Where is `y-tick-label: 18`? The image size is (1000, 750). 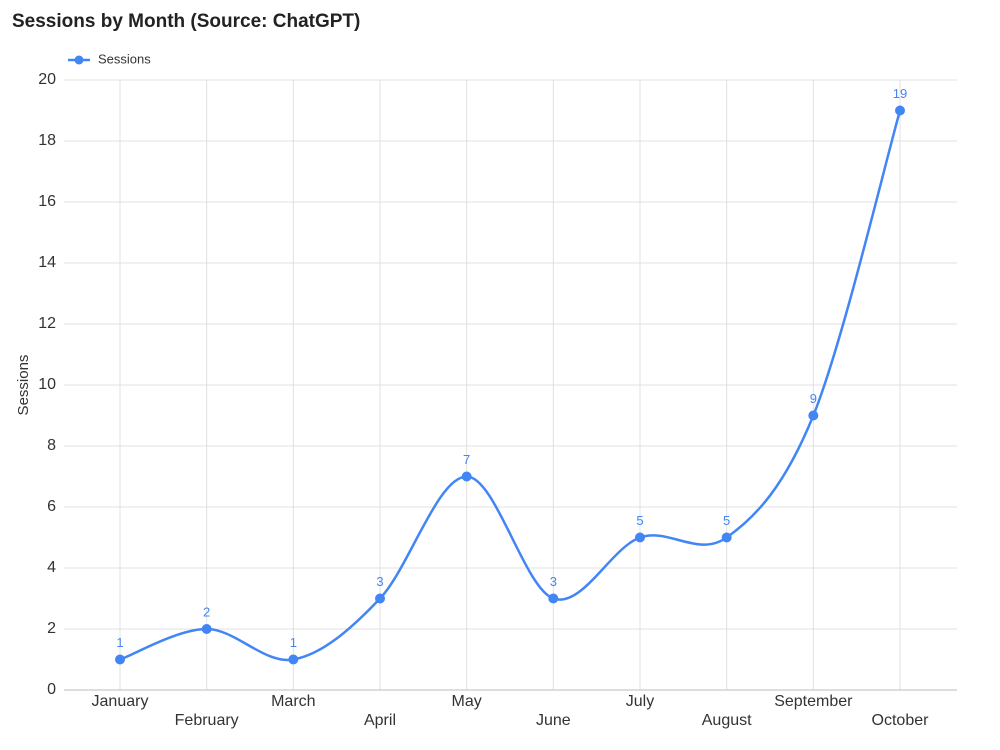
y-tick-label: 18 is located at coordinates (47, 140).